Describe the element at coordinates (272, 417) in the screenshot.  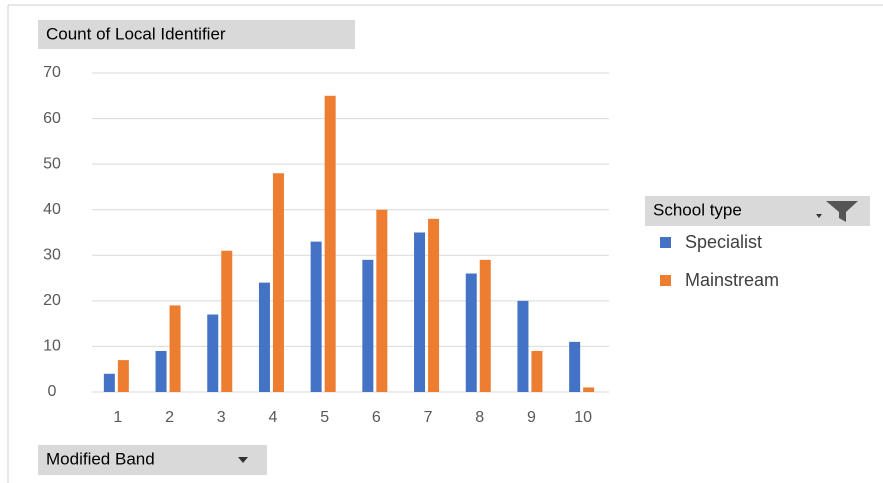
I see `x-tick-label: 4` at that location.